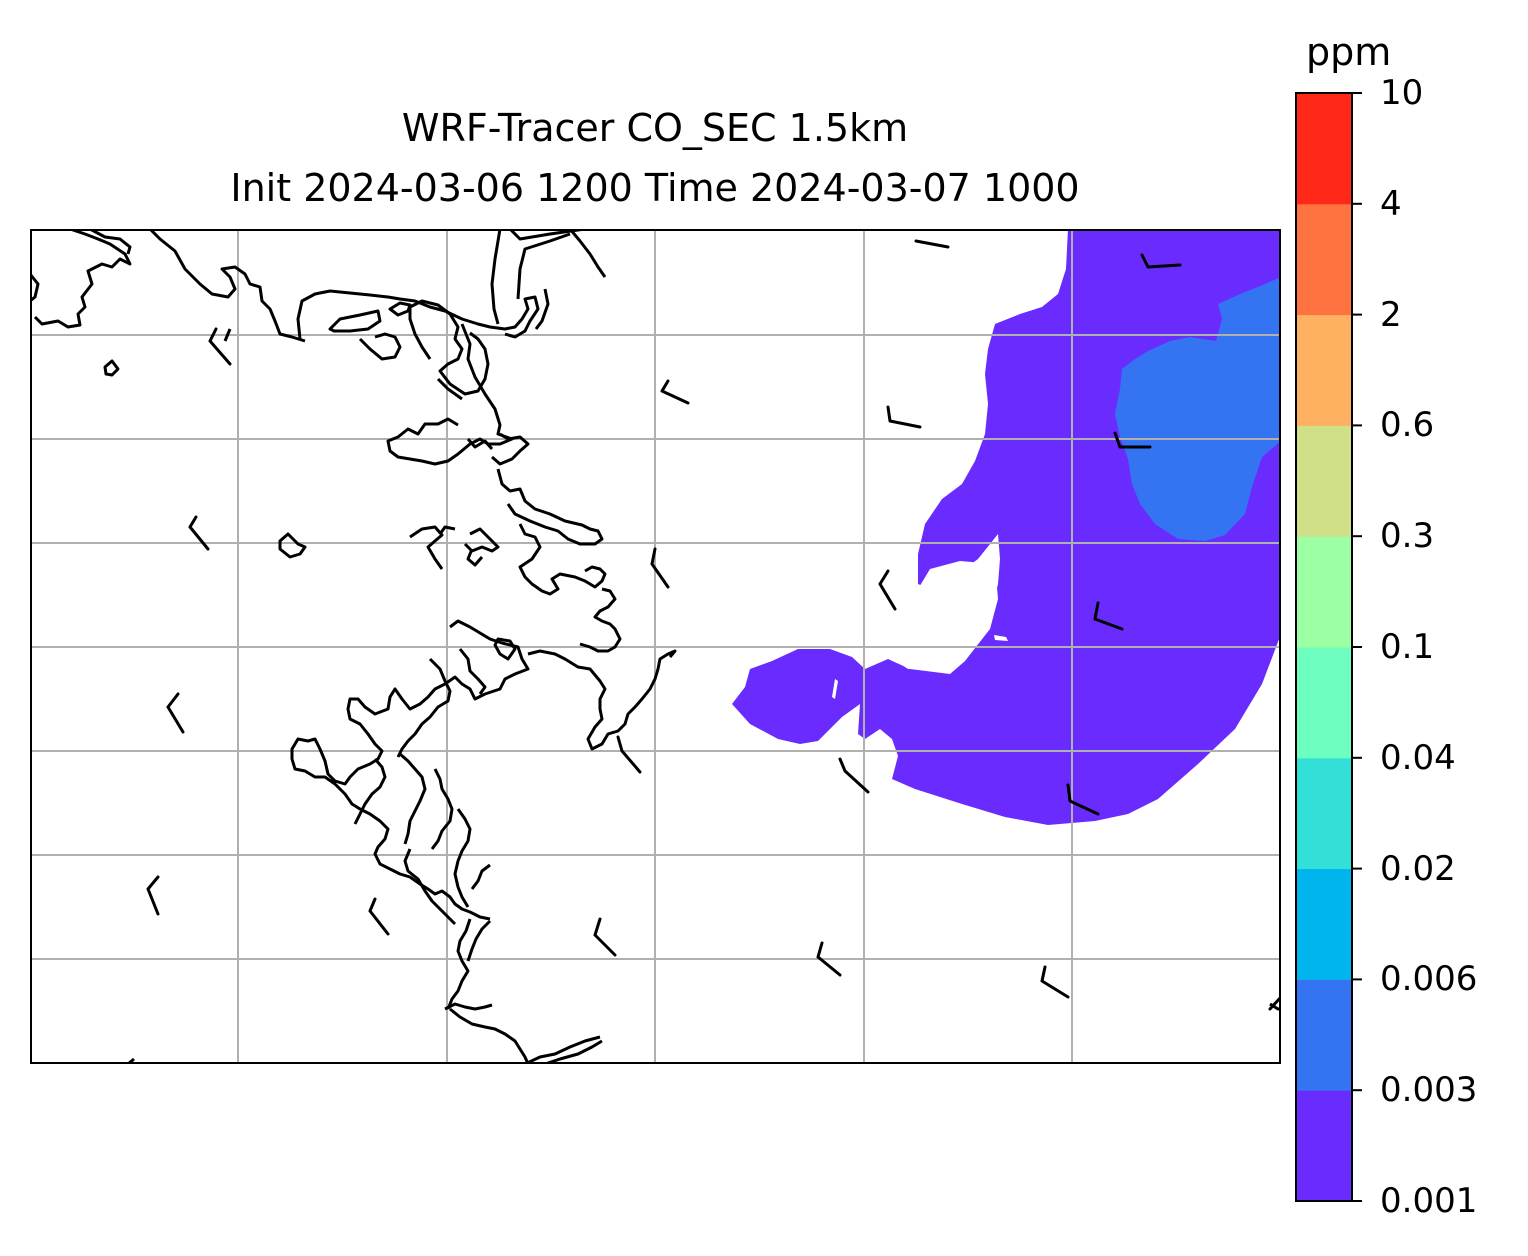 The height and width of the screenshot is (1256, 1528). What do you see at coordinates (1402, 93) in the screenshot?
I see `colorbar-tick-label: 10` at bounding box center [1402, 93].